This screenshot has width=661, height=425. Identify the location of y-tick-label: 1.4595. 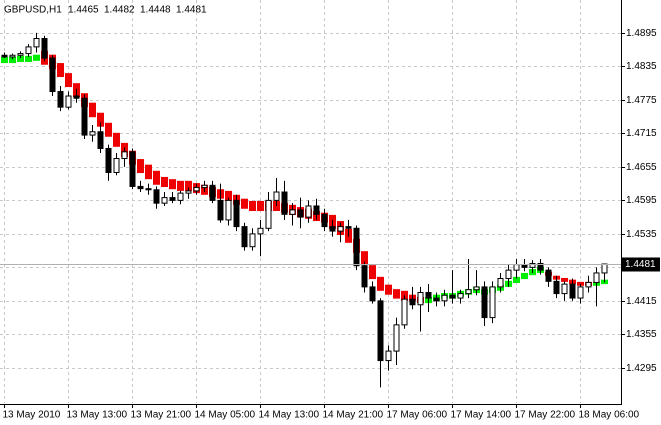
(641, 200).